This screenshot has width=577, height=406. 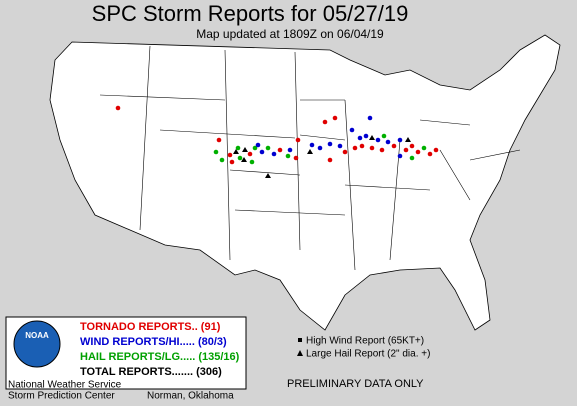 What do you see at coordinates (365, 341) in the screenshot?
I see `high-wind-key: High Wind Report (65KT+)` at bounding box center [365, 341].